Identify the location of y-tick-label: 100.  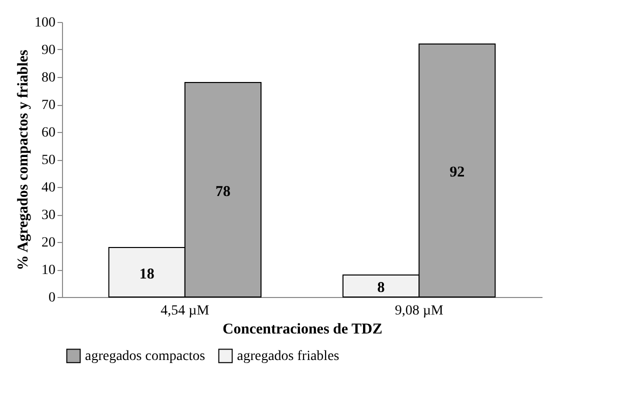
(45, 23).